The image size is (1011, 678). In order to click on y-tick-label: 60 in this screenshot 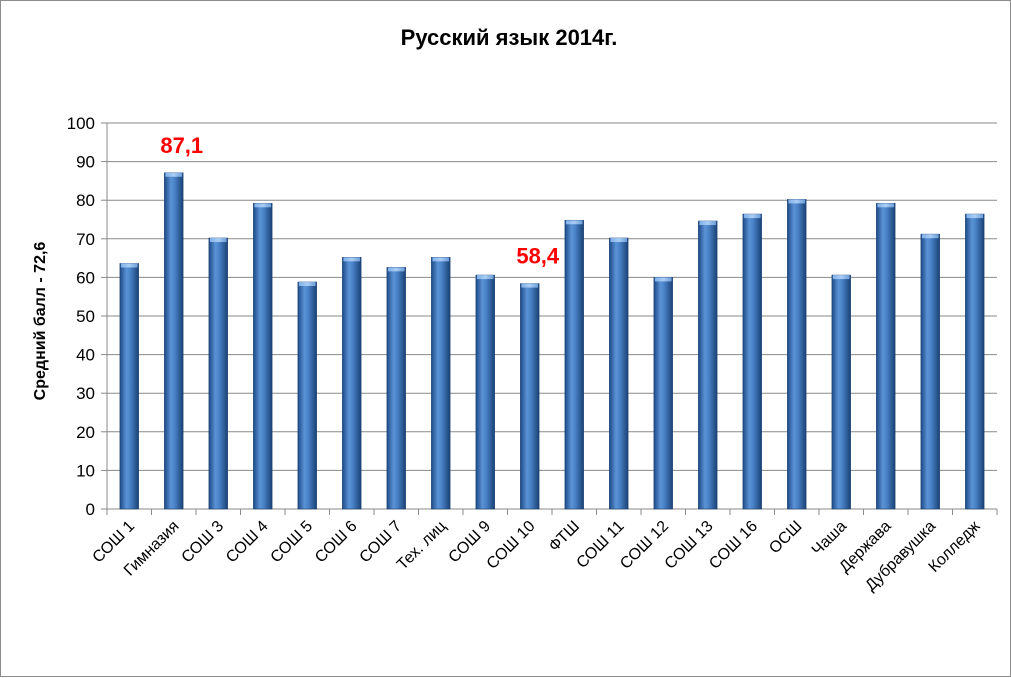, I will do `click(85, 277)`.